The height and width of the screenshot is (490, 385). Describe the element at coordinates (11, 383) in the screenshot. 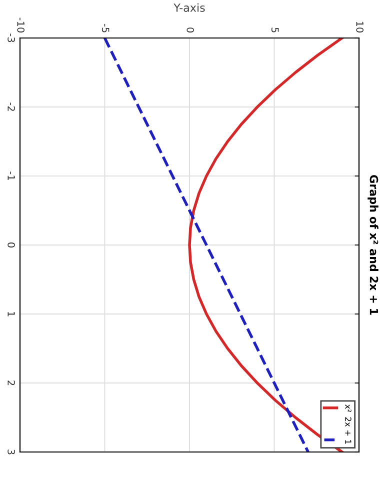

I see `y-tick-label: 2` at that location.